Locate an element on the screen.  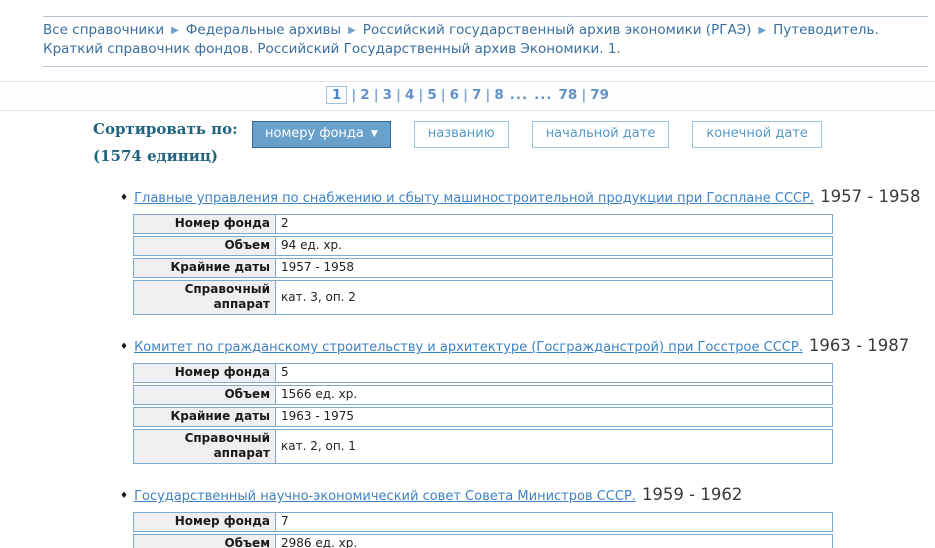
field-value: 2 is located at coordinates (554, 224).